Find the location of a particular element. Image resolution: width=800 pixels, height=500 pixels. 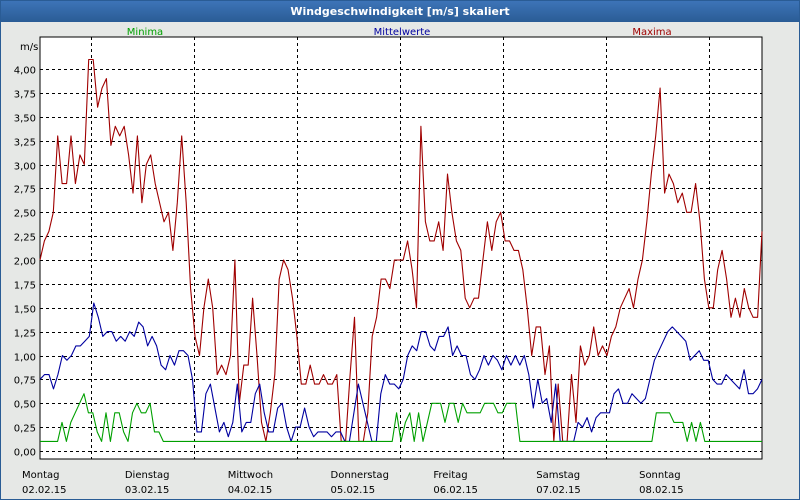

series-line-minima is located at coordinates (401, 417).